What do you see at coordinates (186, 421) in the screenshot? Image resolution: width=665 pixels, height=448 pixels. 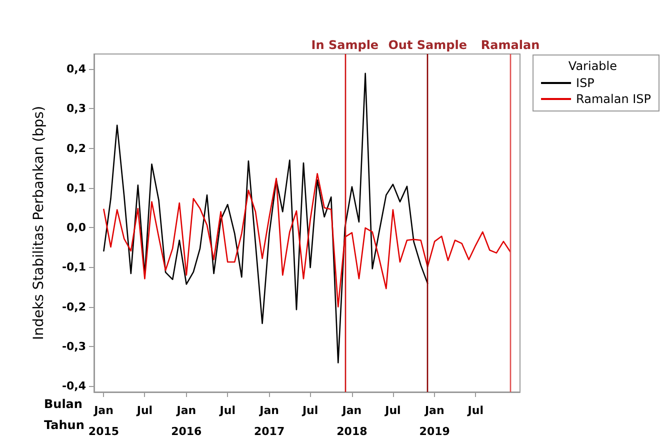 I see `x-tick-label: Jan 2016` at bounding box center [186, 421].